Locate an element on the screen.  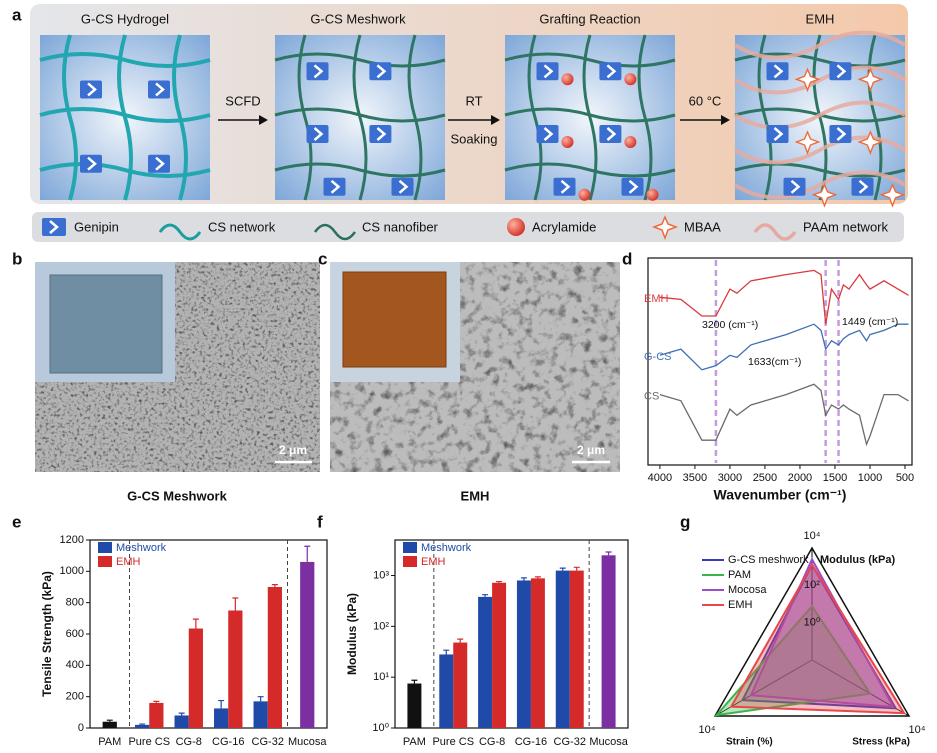
x-tick-label: CG-16 is located at coordinates (228, 742).